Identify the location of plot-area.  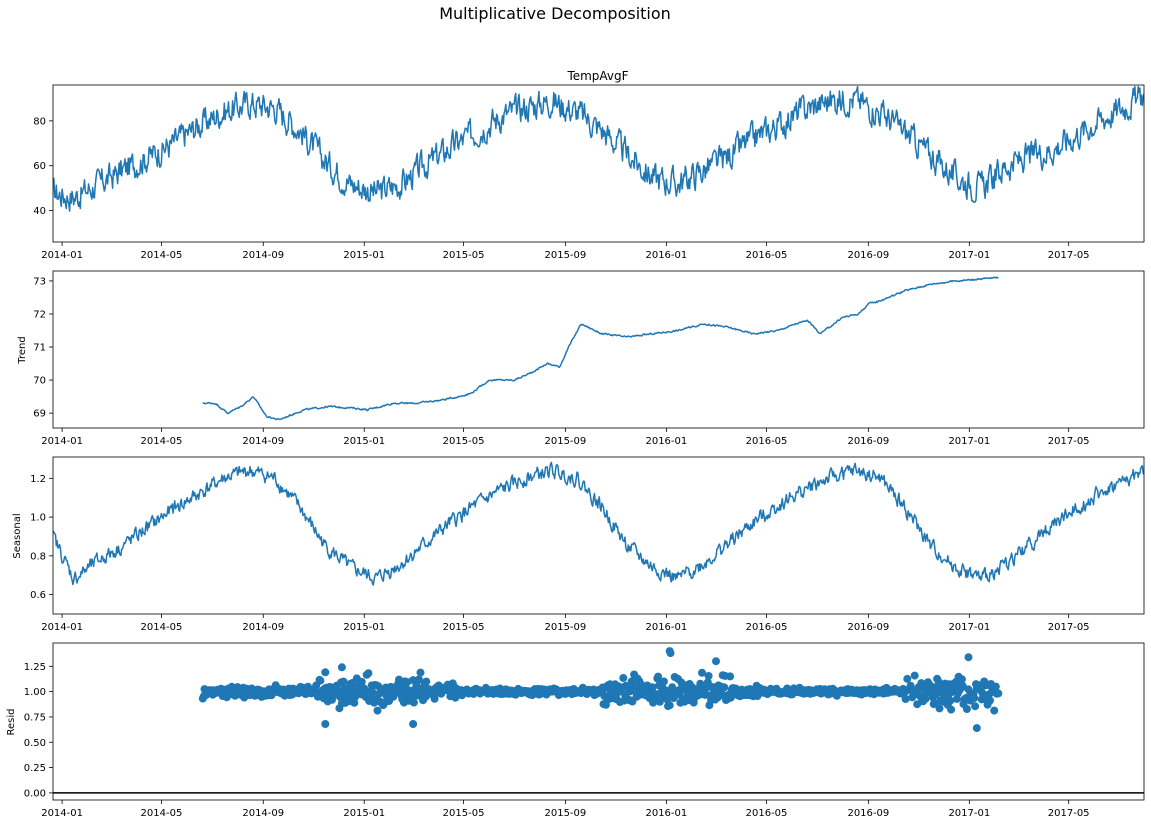
(598, 523).